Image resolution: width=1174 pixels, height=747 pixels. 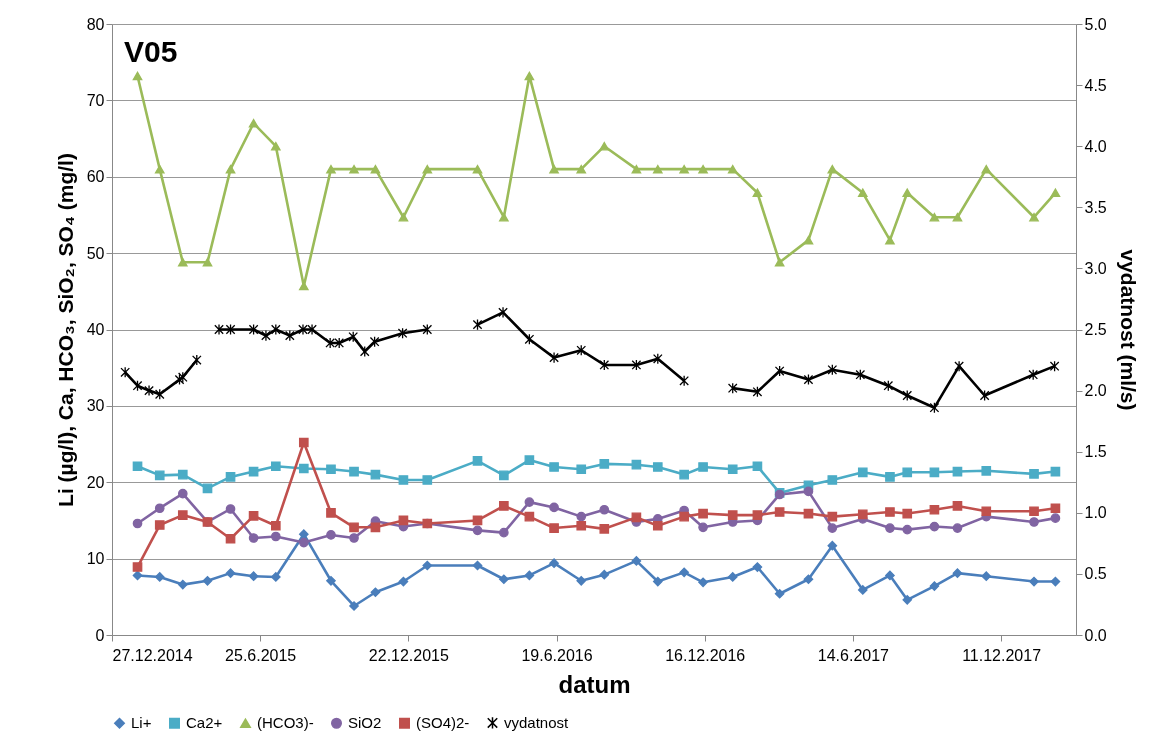 What do you see at coordinates (261, 655) in the screenshot?
I see `x-tick-label: 25.6.2015` at bounding box center [261, 655].